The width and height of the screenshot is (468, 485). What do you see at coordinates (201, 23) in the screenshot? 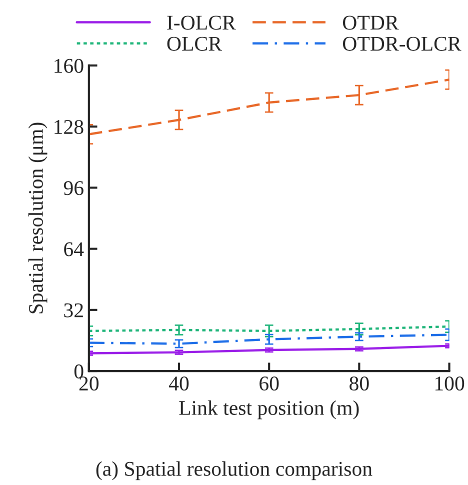
I see `legend-label: I-OLCR` at bounding box center [201, 23].